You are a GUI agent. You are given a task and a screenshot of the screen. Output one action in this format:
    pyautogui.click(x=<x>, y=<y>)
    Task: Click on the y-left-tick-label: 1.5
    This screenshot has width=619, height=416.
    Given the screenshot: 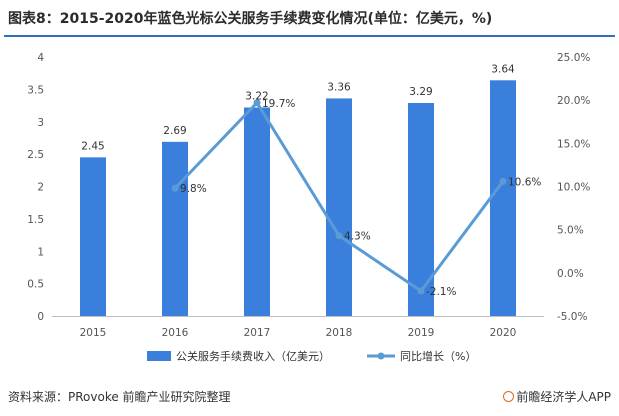 What is the action you would take?
    pyautogui.click(x=35, y=220)
    